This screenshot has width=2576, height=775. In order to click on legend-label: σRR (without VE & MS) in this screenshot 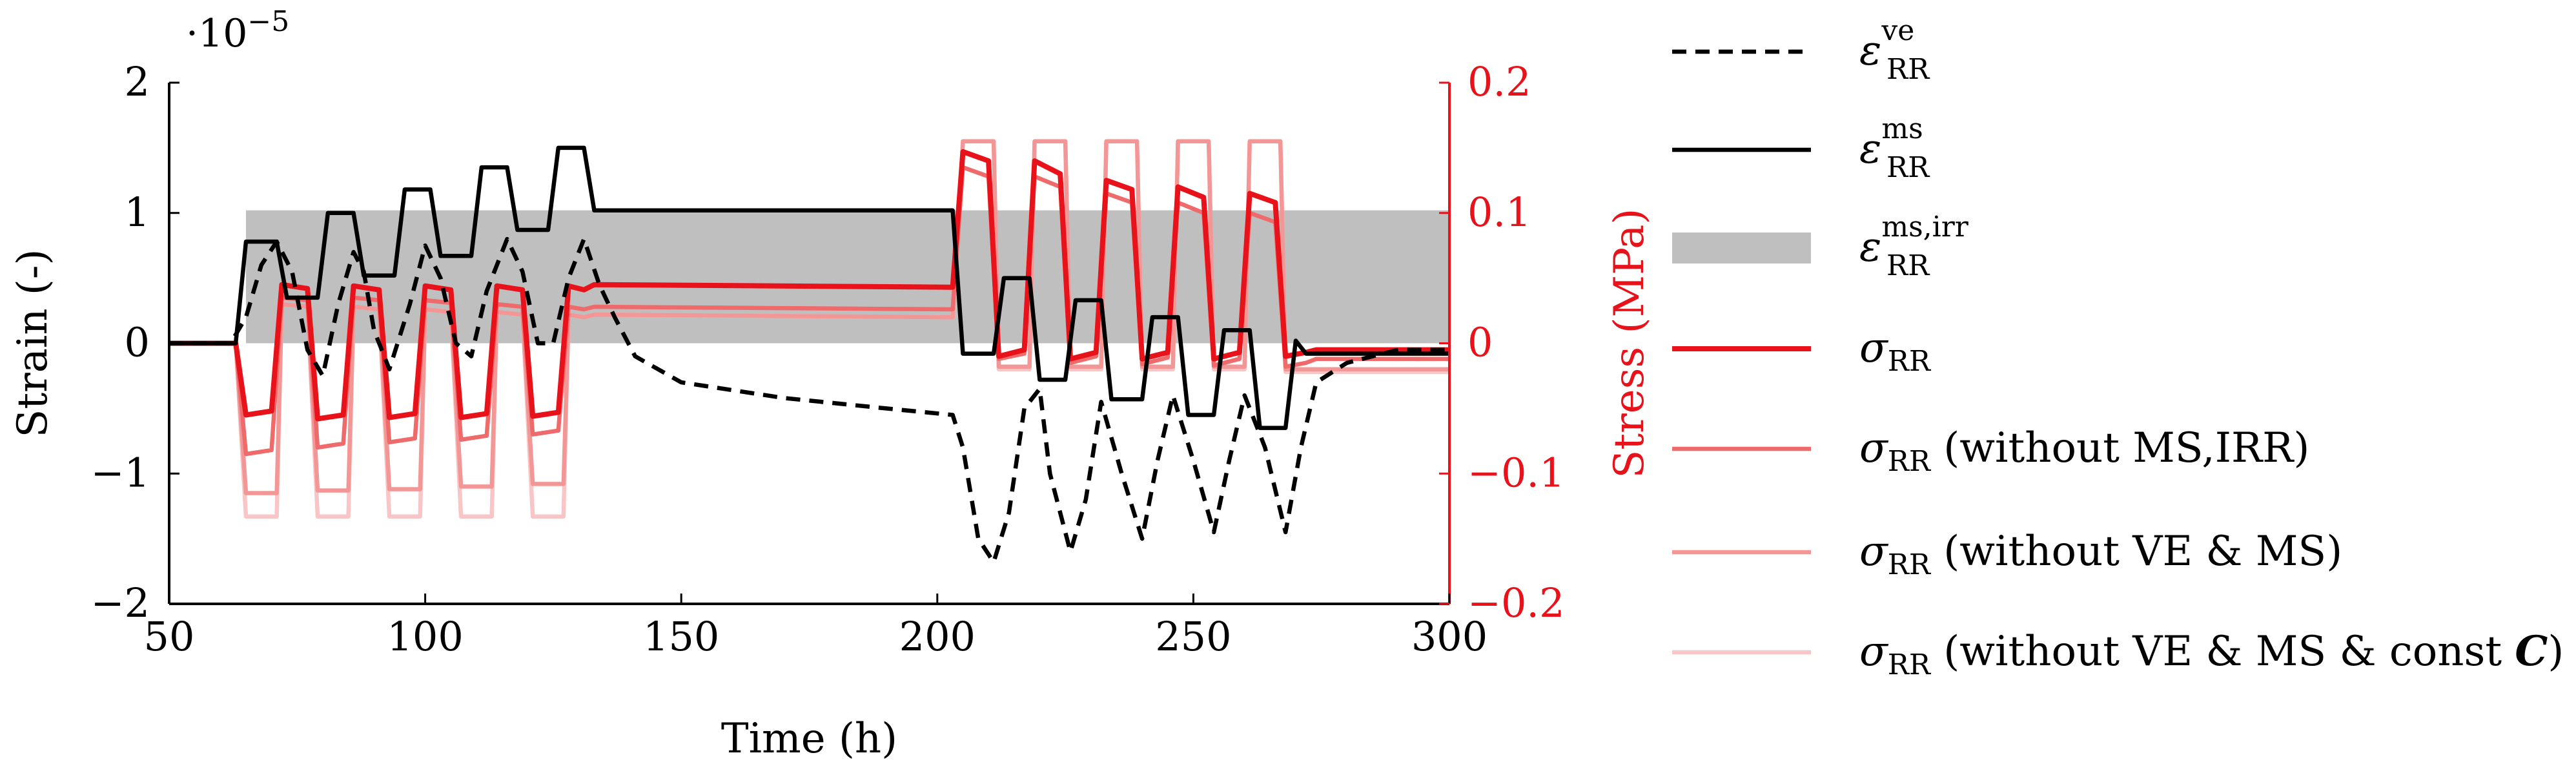, I will do `click(2100, 554)`.